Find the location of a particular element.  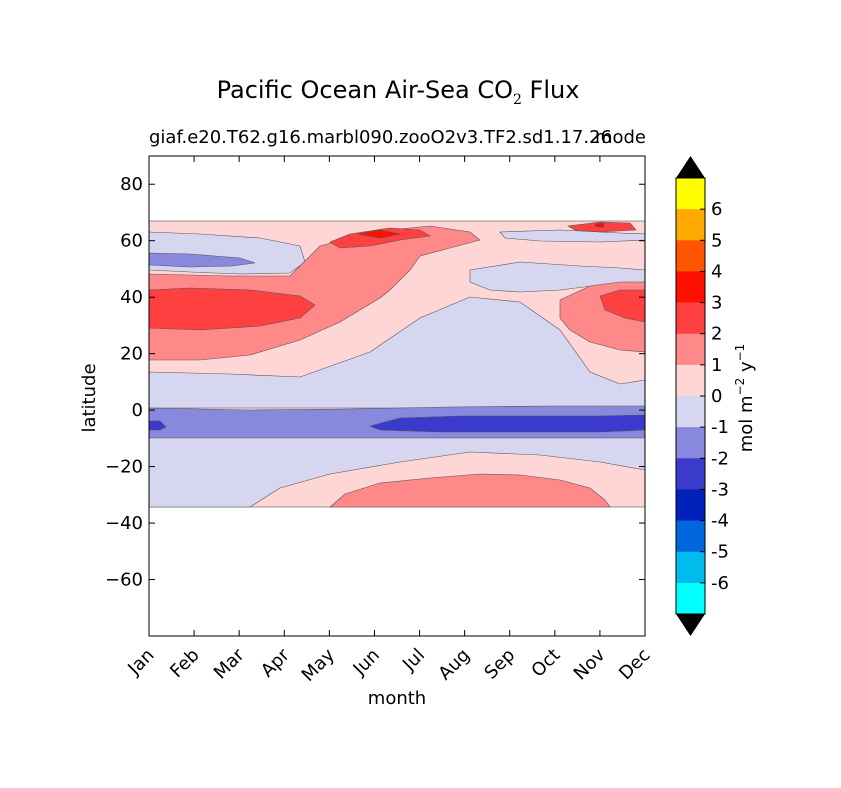

y-axis-label: latitude is located at coordinates (89, 397).